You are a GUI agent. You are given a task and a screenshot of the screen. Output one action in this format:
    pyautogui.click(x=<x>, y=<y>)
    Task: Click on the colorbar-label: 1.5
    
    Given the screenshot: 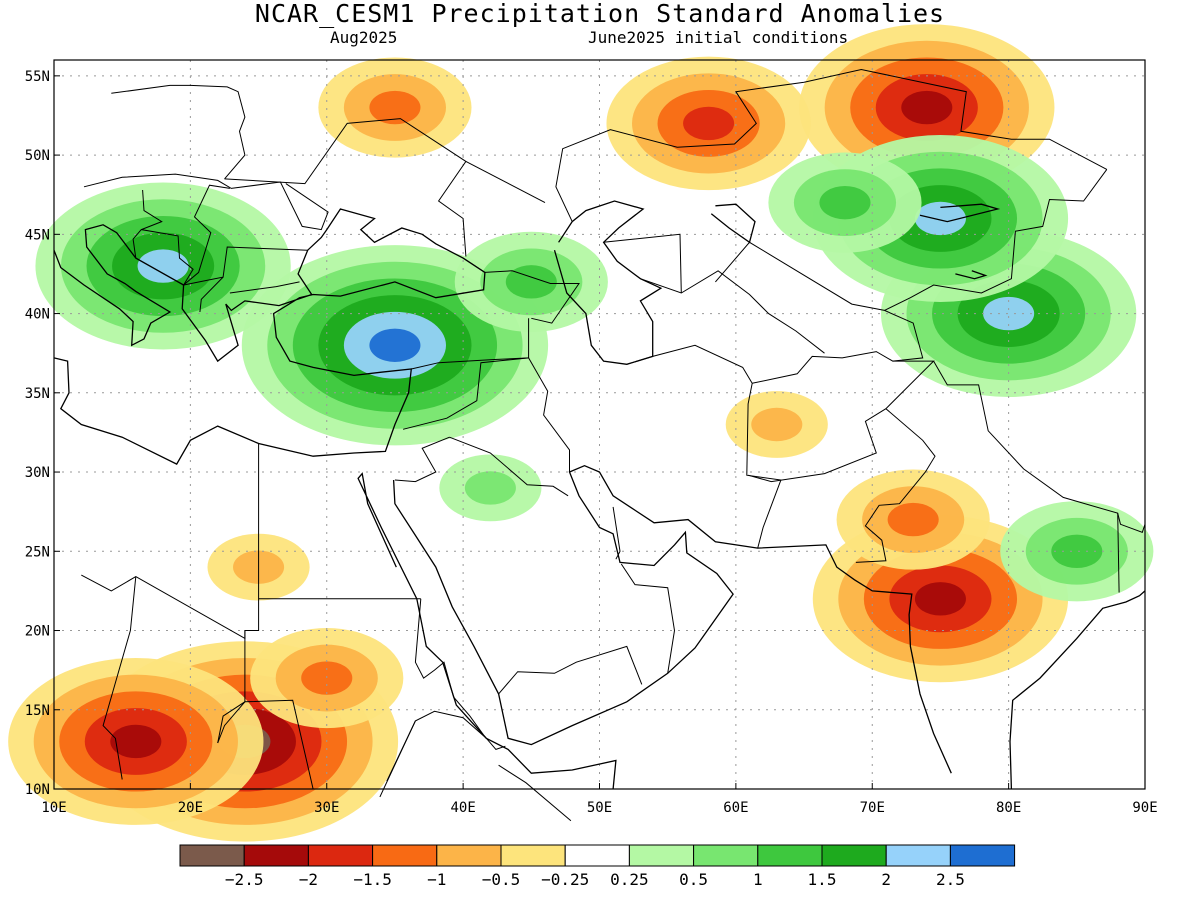 What is the action you would take?
    pyautogui.click(x=822, y=879)
    